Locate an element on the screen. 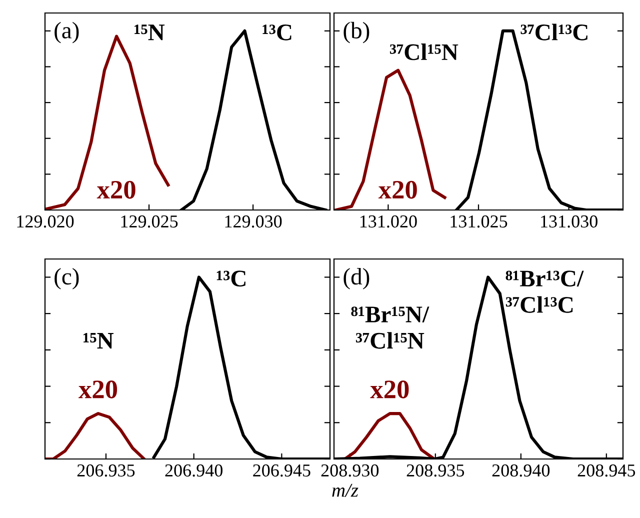 The height and width of the screenshot is (518, 640). x-tick-label: 129.020 is located at coordinates (45, 221).